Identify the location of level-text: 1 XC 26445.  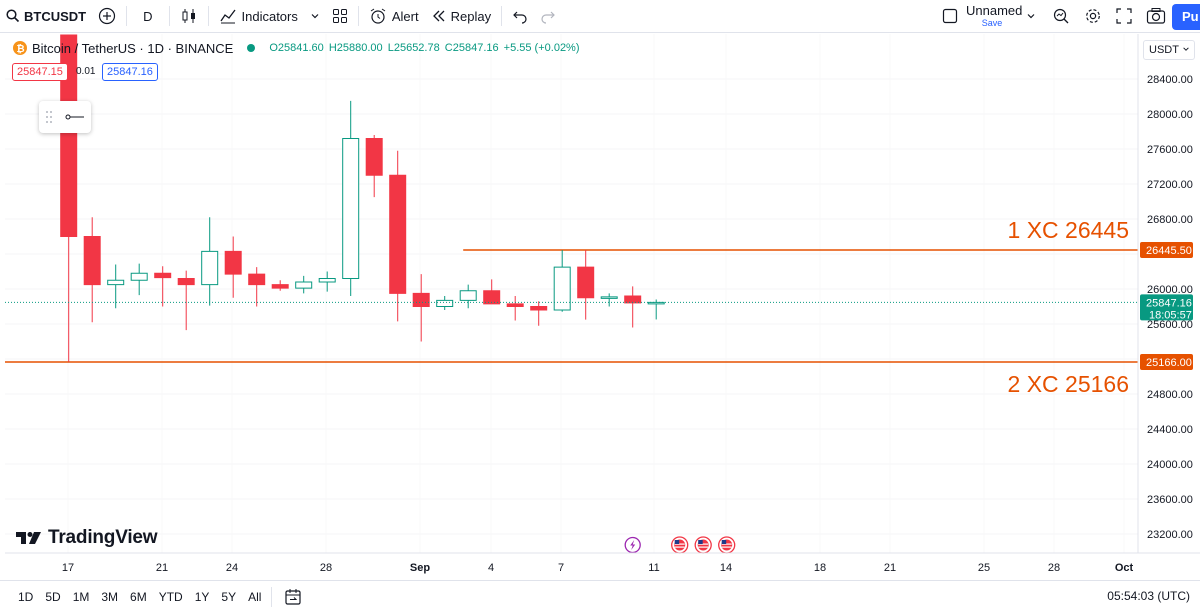
(1068, 230).